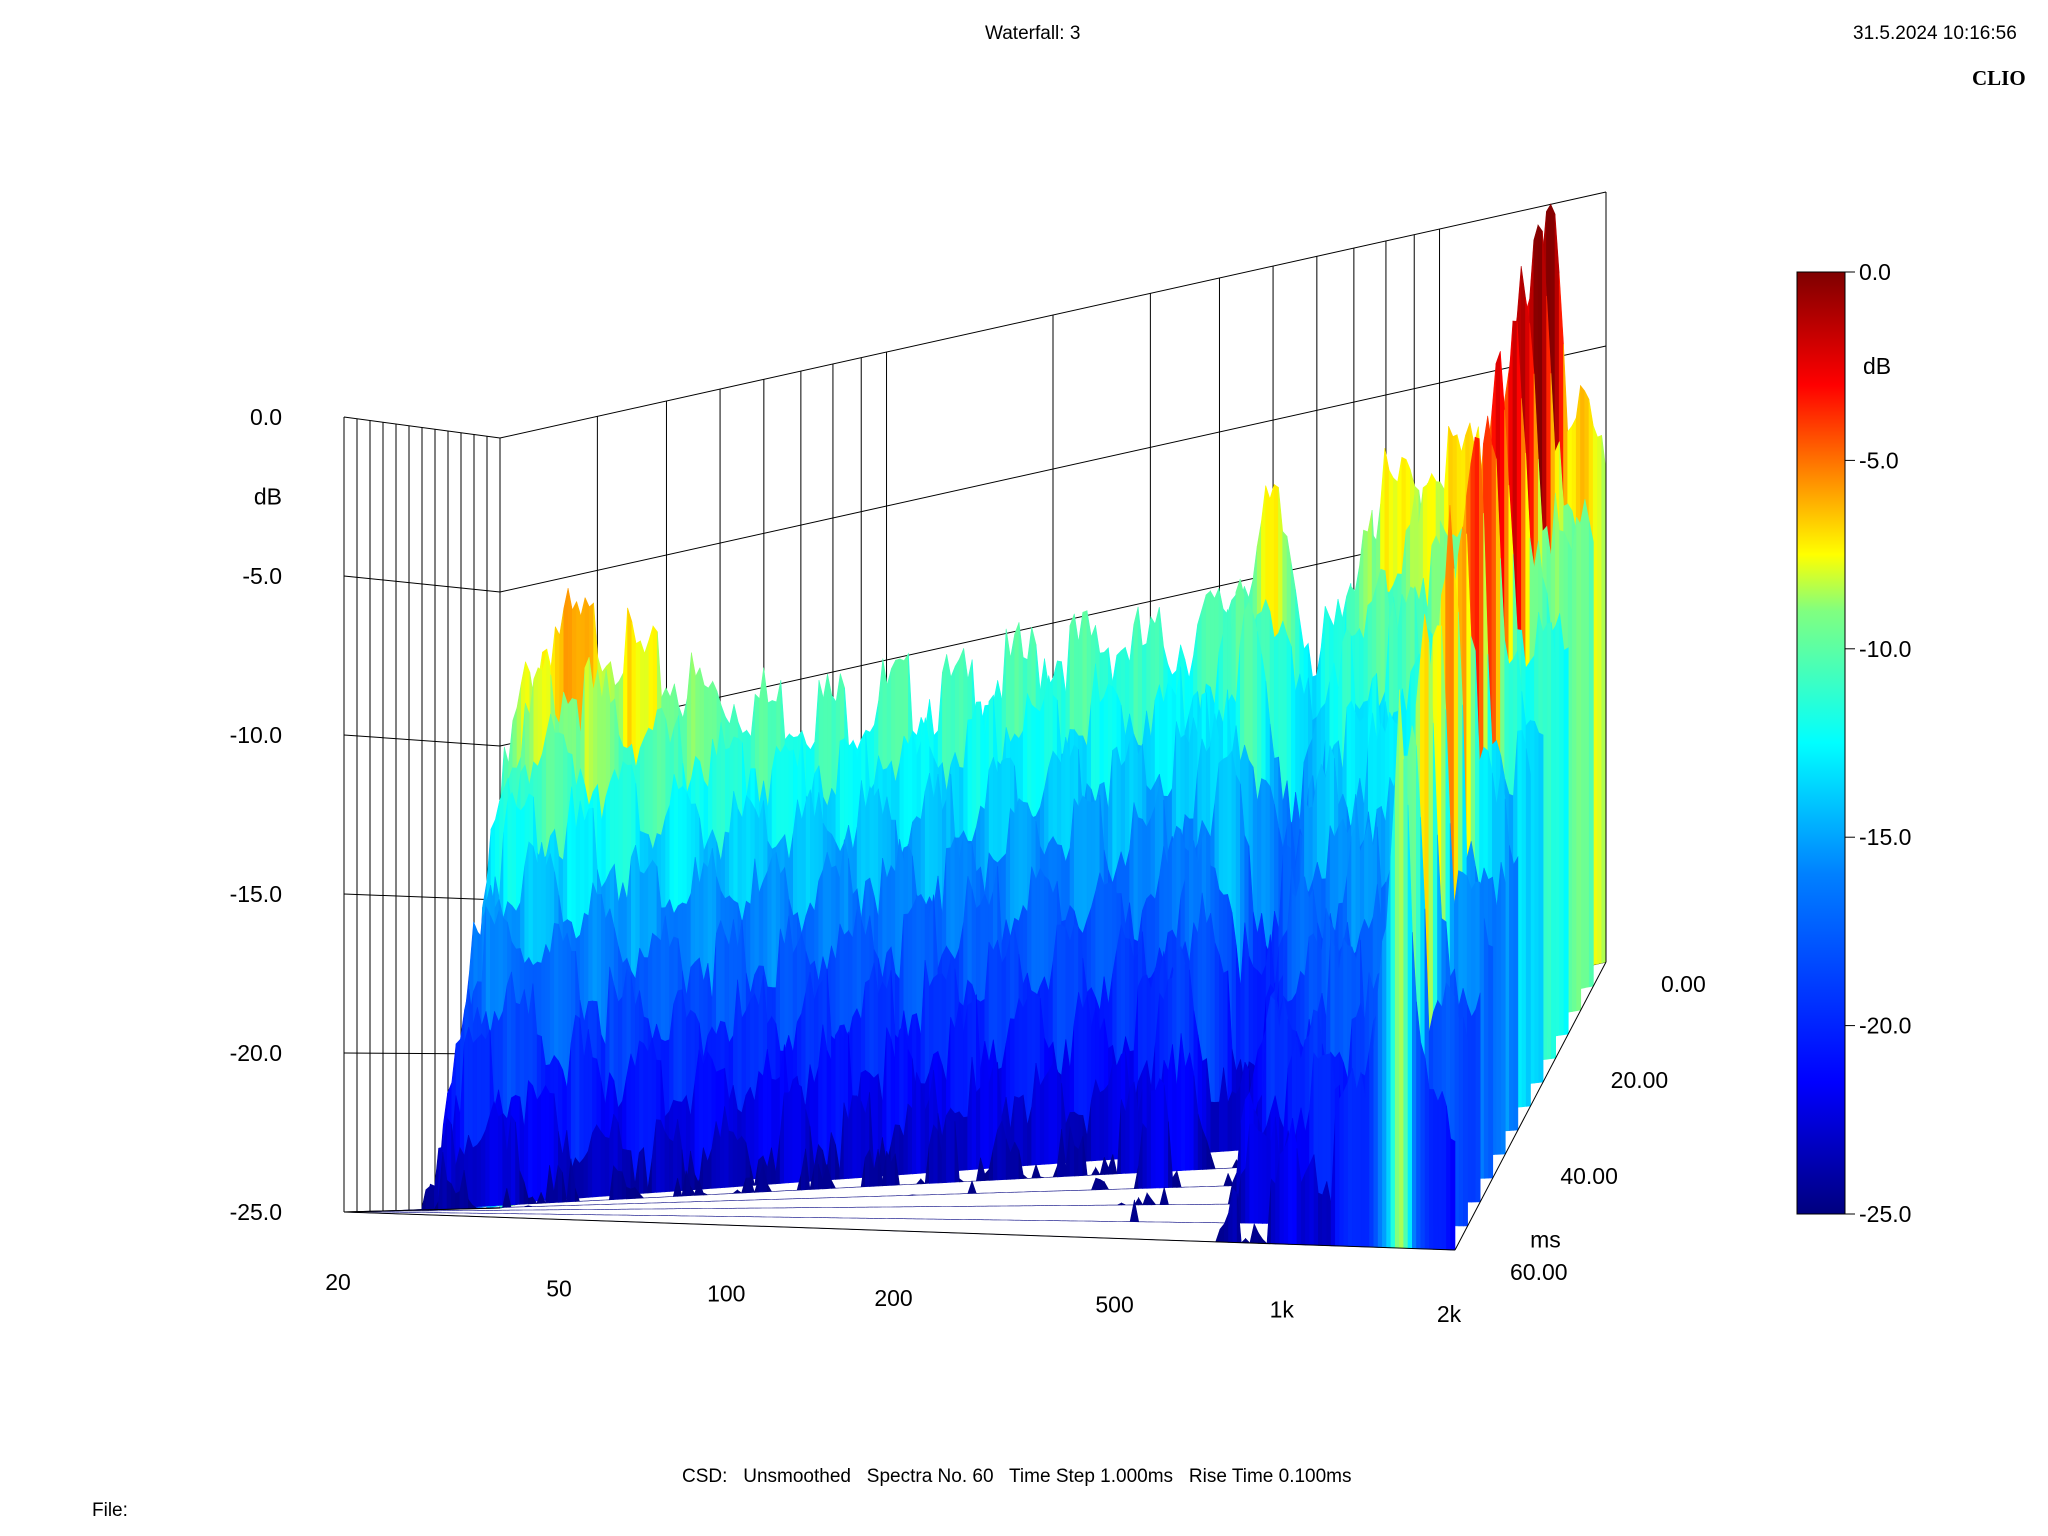 The height and width of the screenshot is (1536, 2048). Describe the element at coordinates (256, 1053) in the screenshot. I see `y-tick-label-4: -20.0` at that location.